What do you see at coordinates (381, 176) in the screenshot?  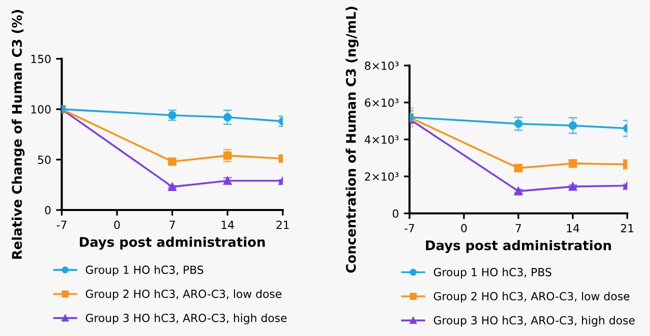 I see `y-tick-label: 2×10³` at bounding box center [381, 176].